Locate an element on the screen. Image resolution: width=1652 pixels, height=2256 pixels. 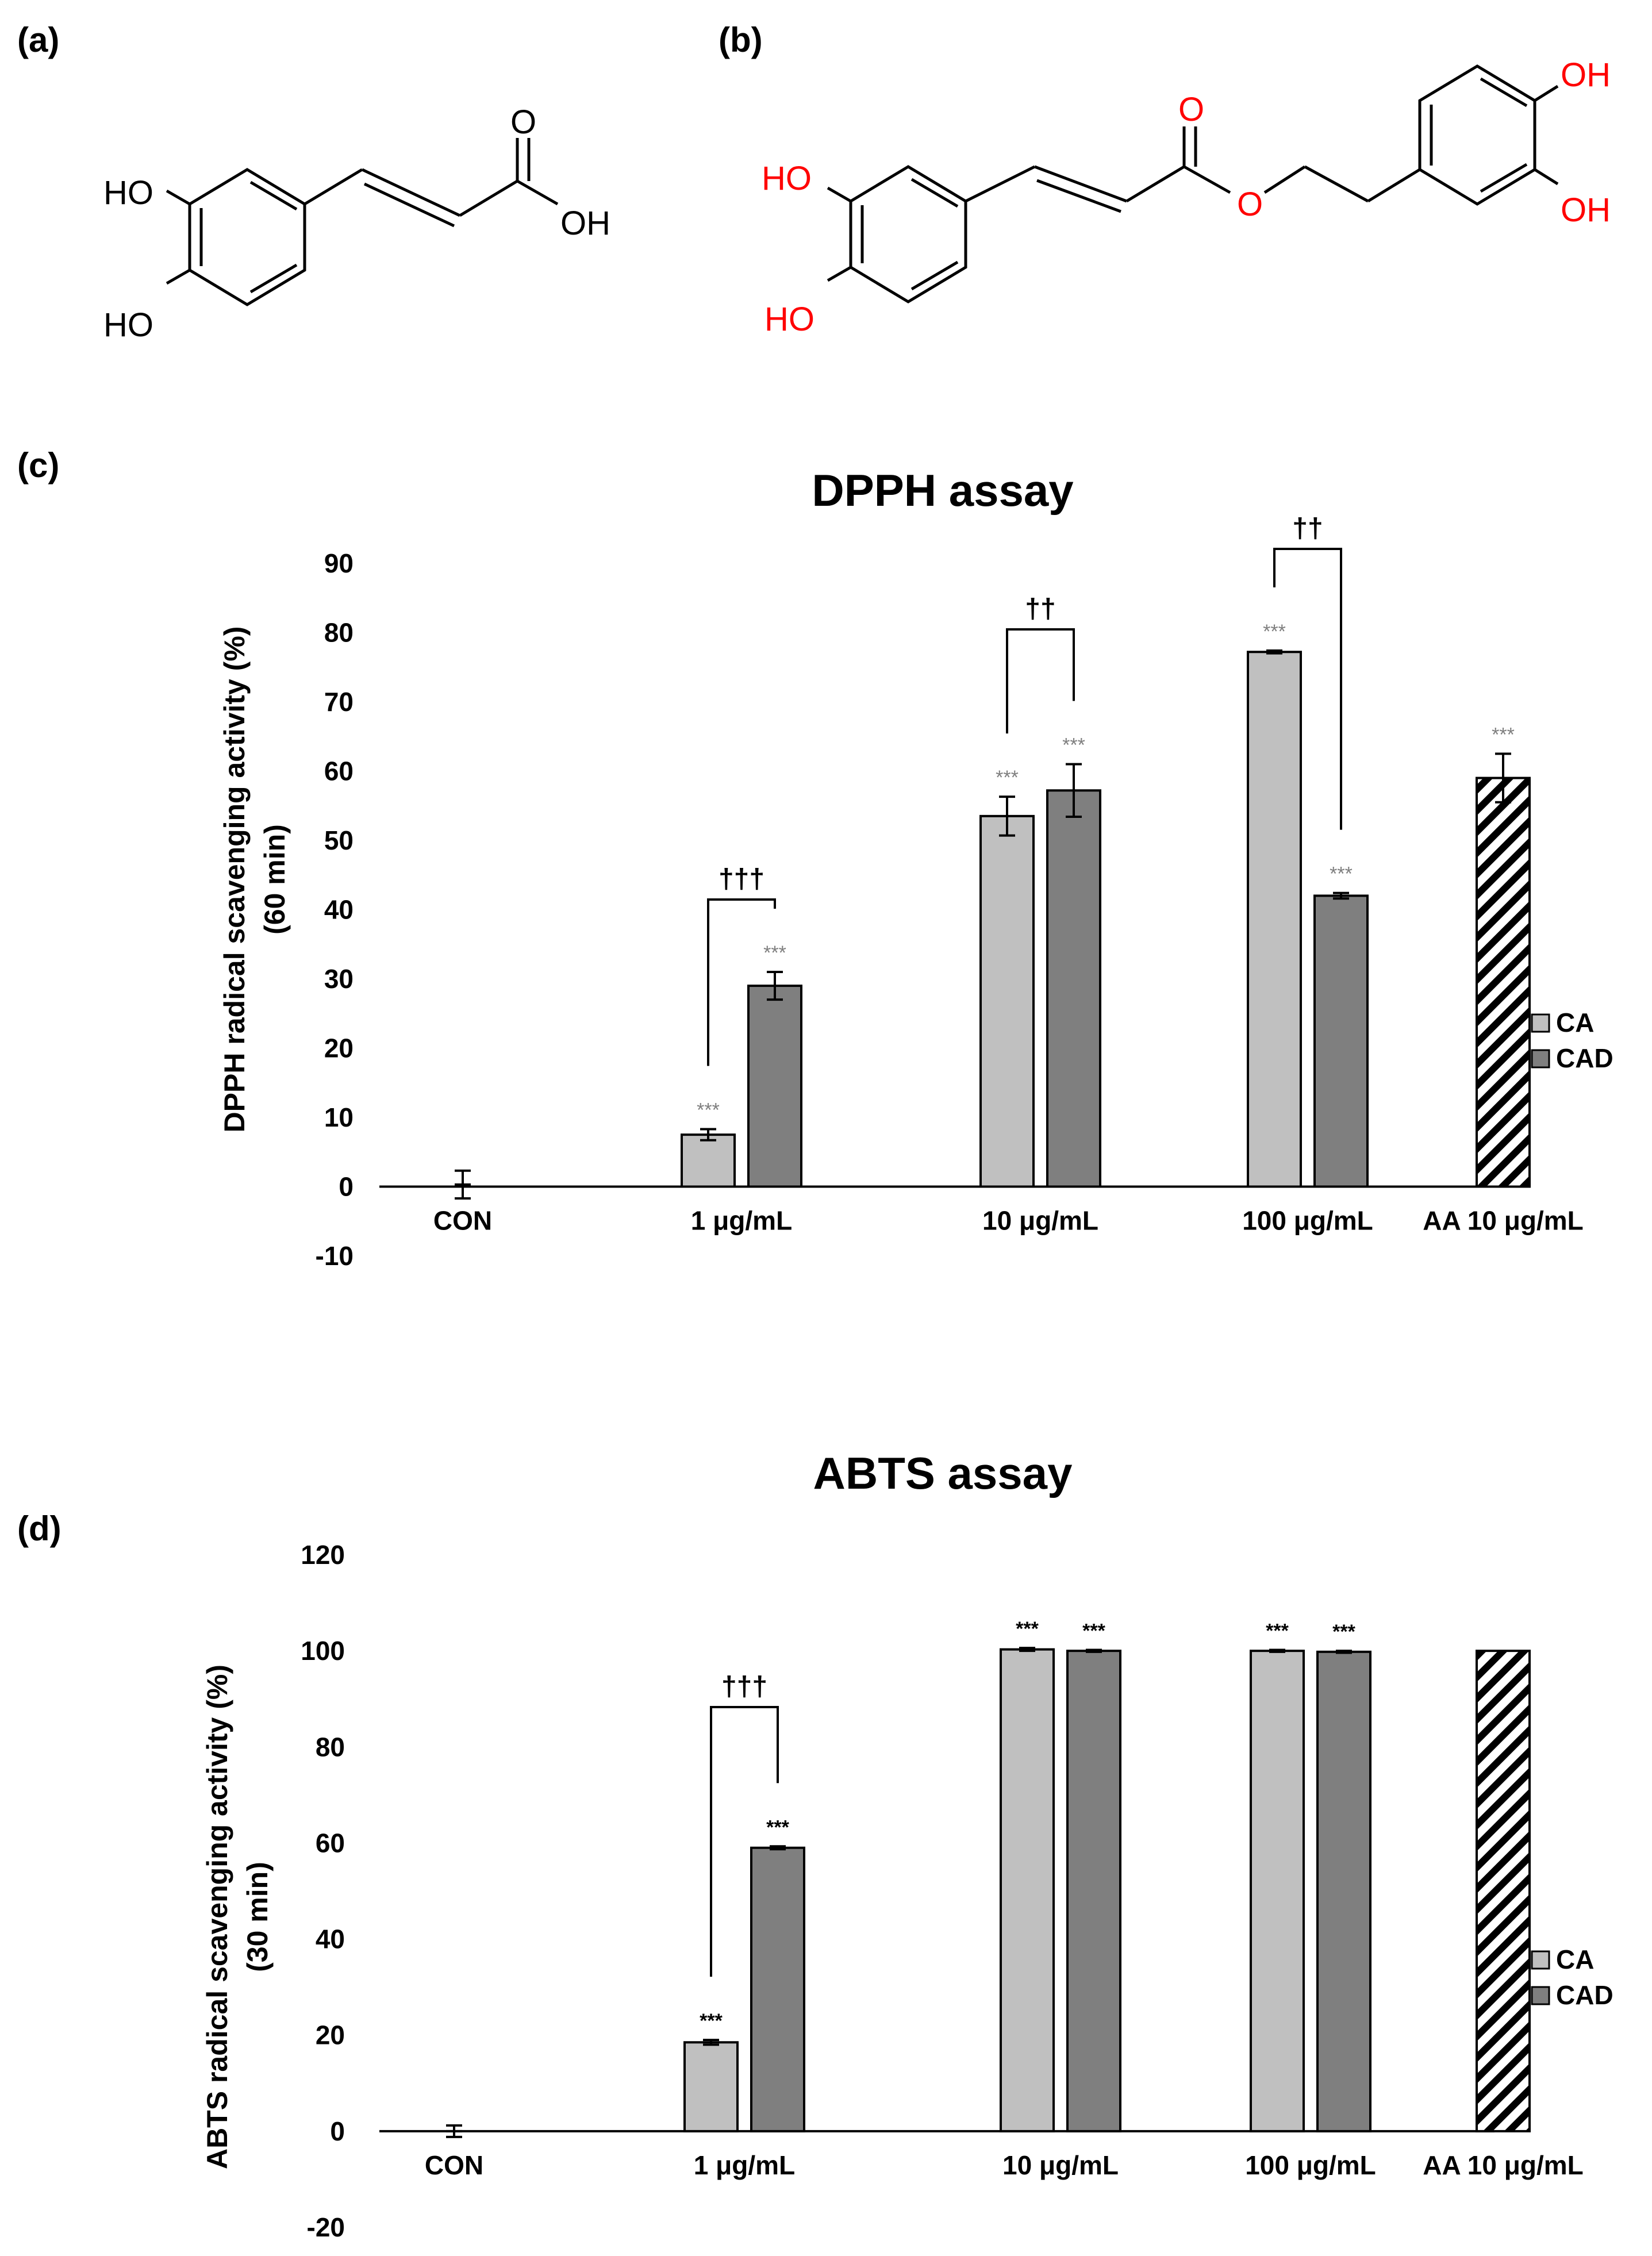
y-tick-label: 50 is located at coordinates (339, 840).